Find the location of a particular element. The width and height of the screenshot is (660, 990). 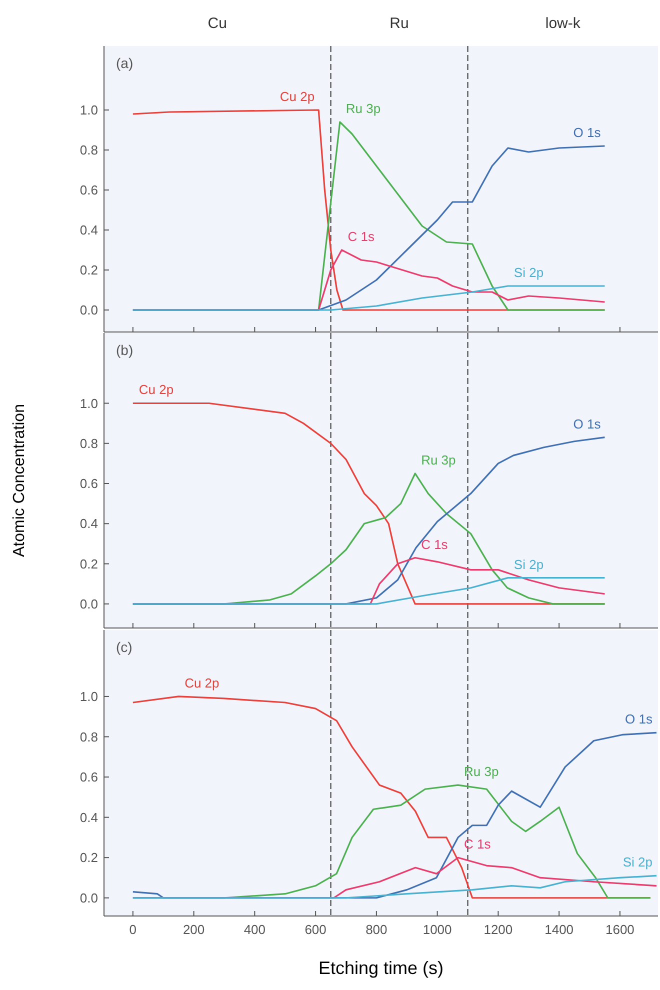

x-tick-label: 600 is located at coordinates (315, 929).